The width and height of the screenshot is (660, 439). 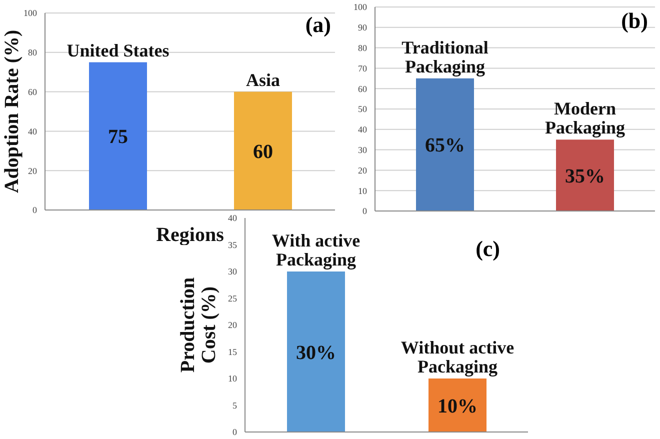 I want to click on y-axis-title: Production Cost (%), so click(x=198, y=325).